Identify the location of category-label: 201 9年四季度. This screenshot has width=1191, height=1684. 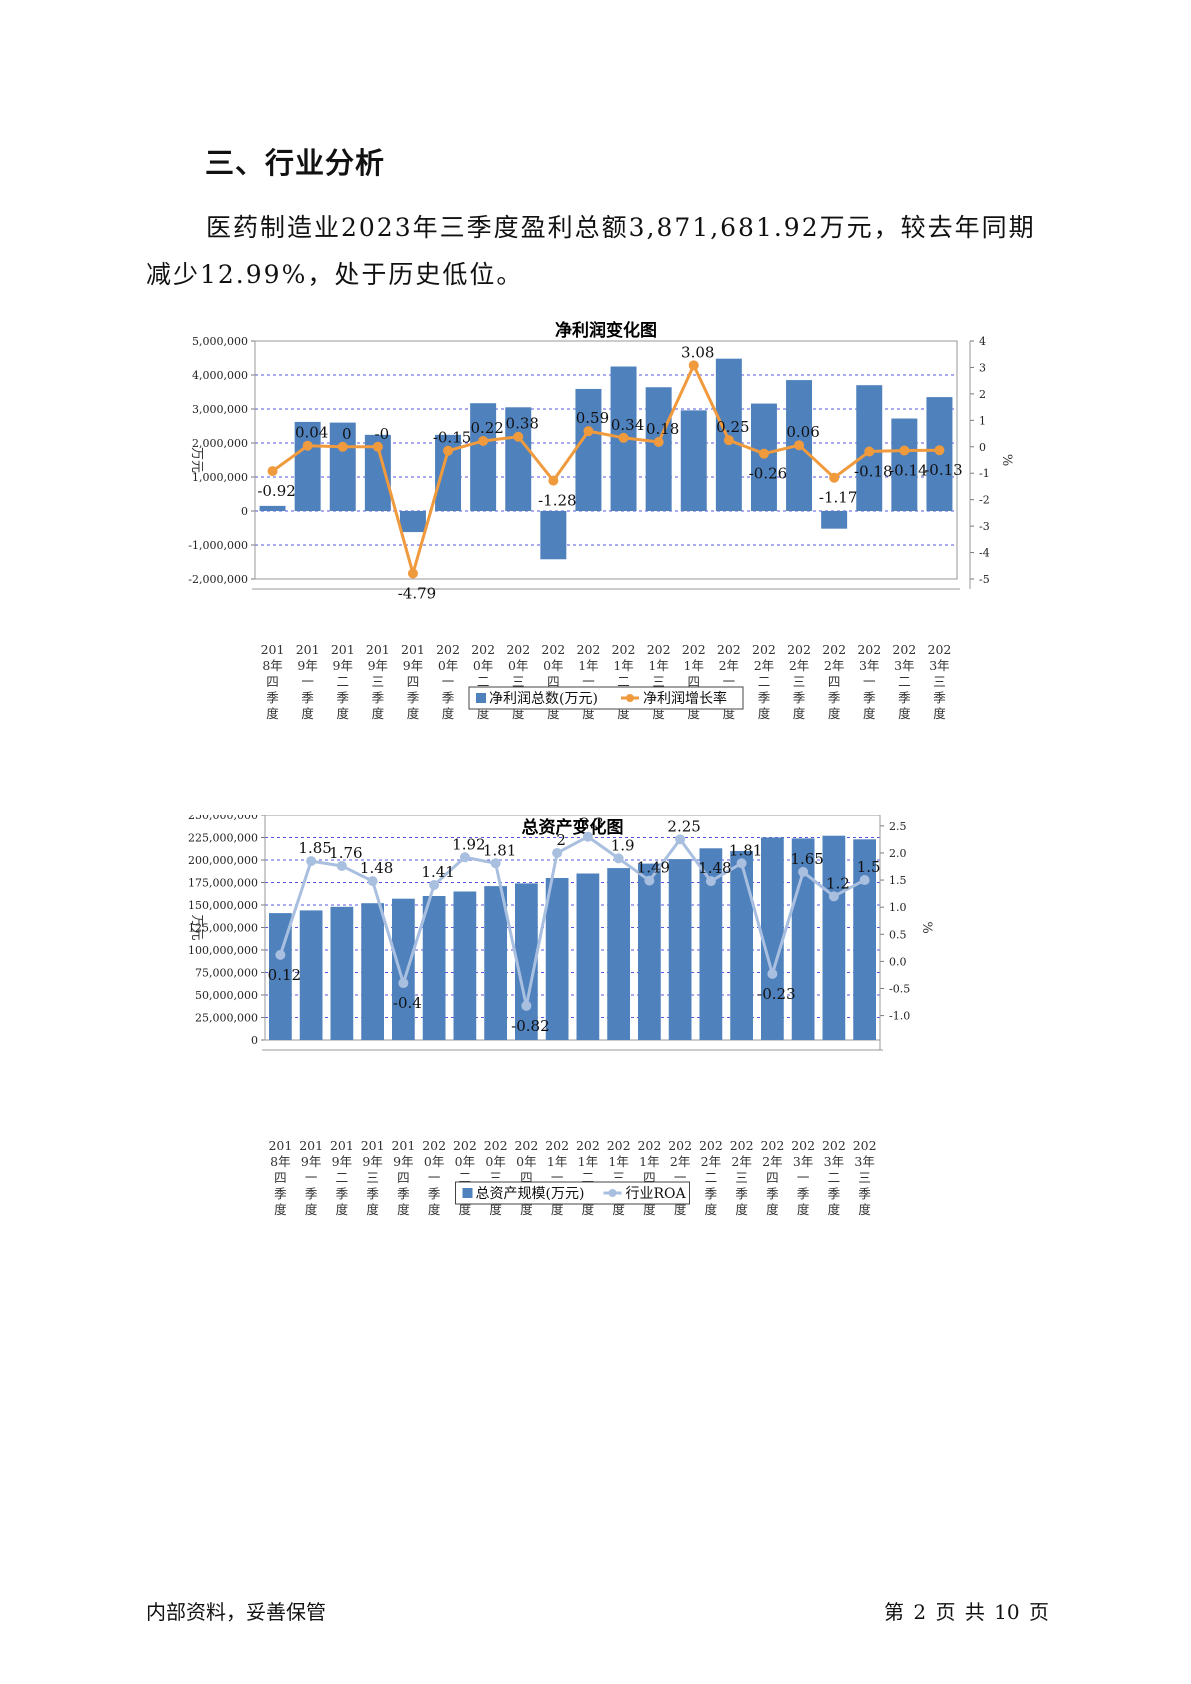
(413, 681).